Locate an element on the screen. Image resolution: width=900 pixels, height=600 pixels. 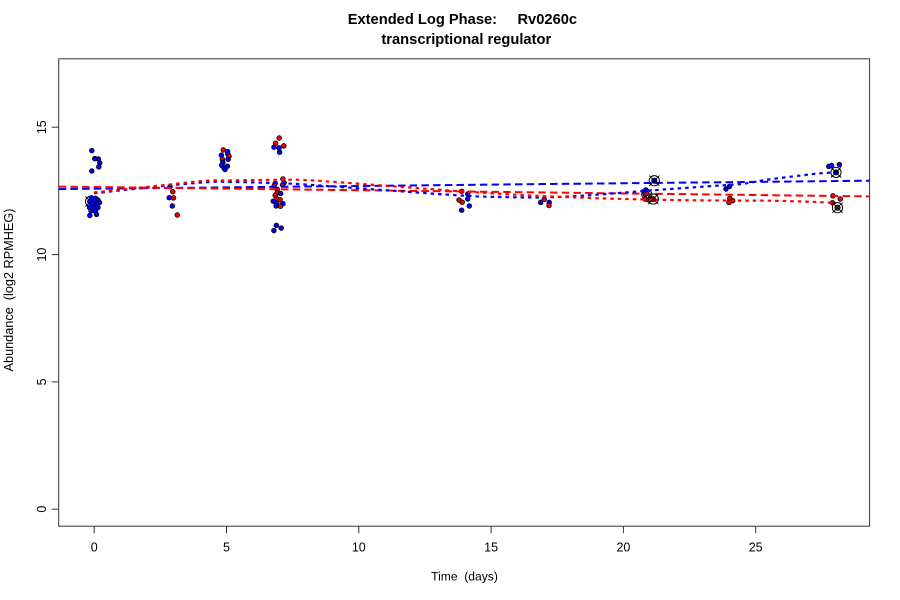
svg-text: Time (days) is located at coordinates (464, 577).